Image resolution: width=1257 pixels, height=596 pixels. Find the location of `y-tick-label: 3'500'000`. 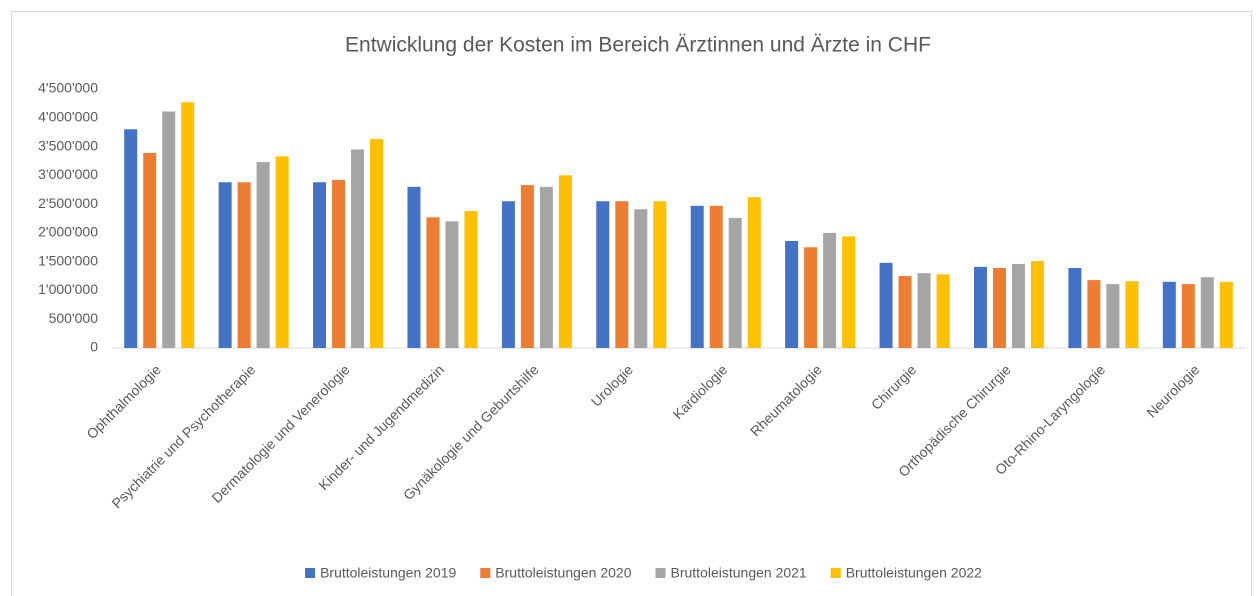

y-tick-label: 3'500'000 is located at coordinates (68, 145).